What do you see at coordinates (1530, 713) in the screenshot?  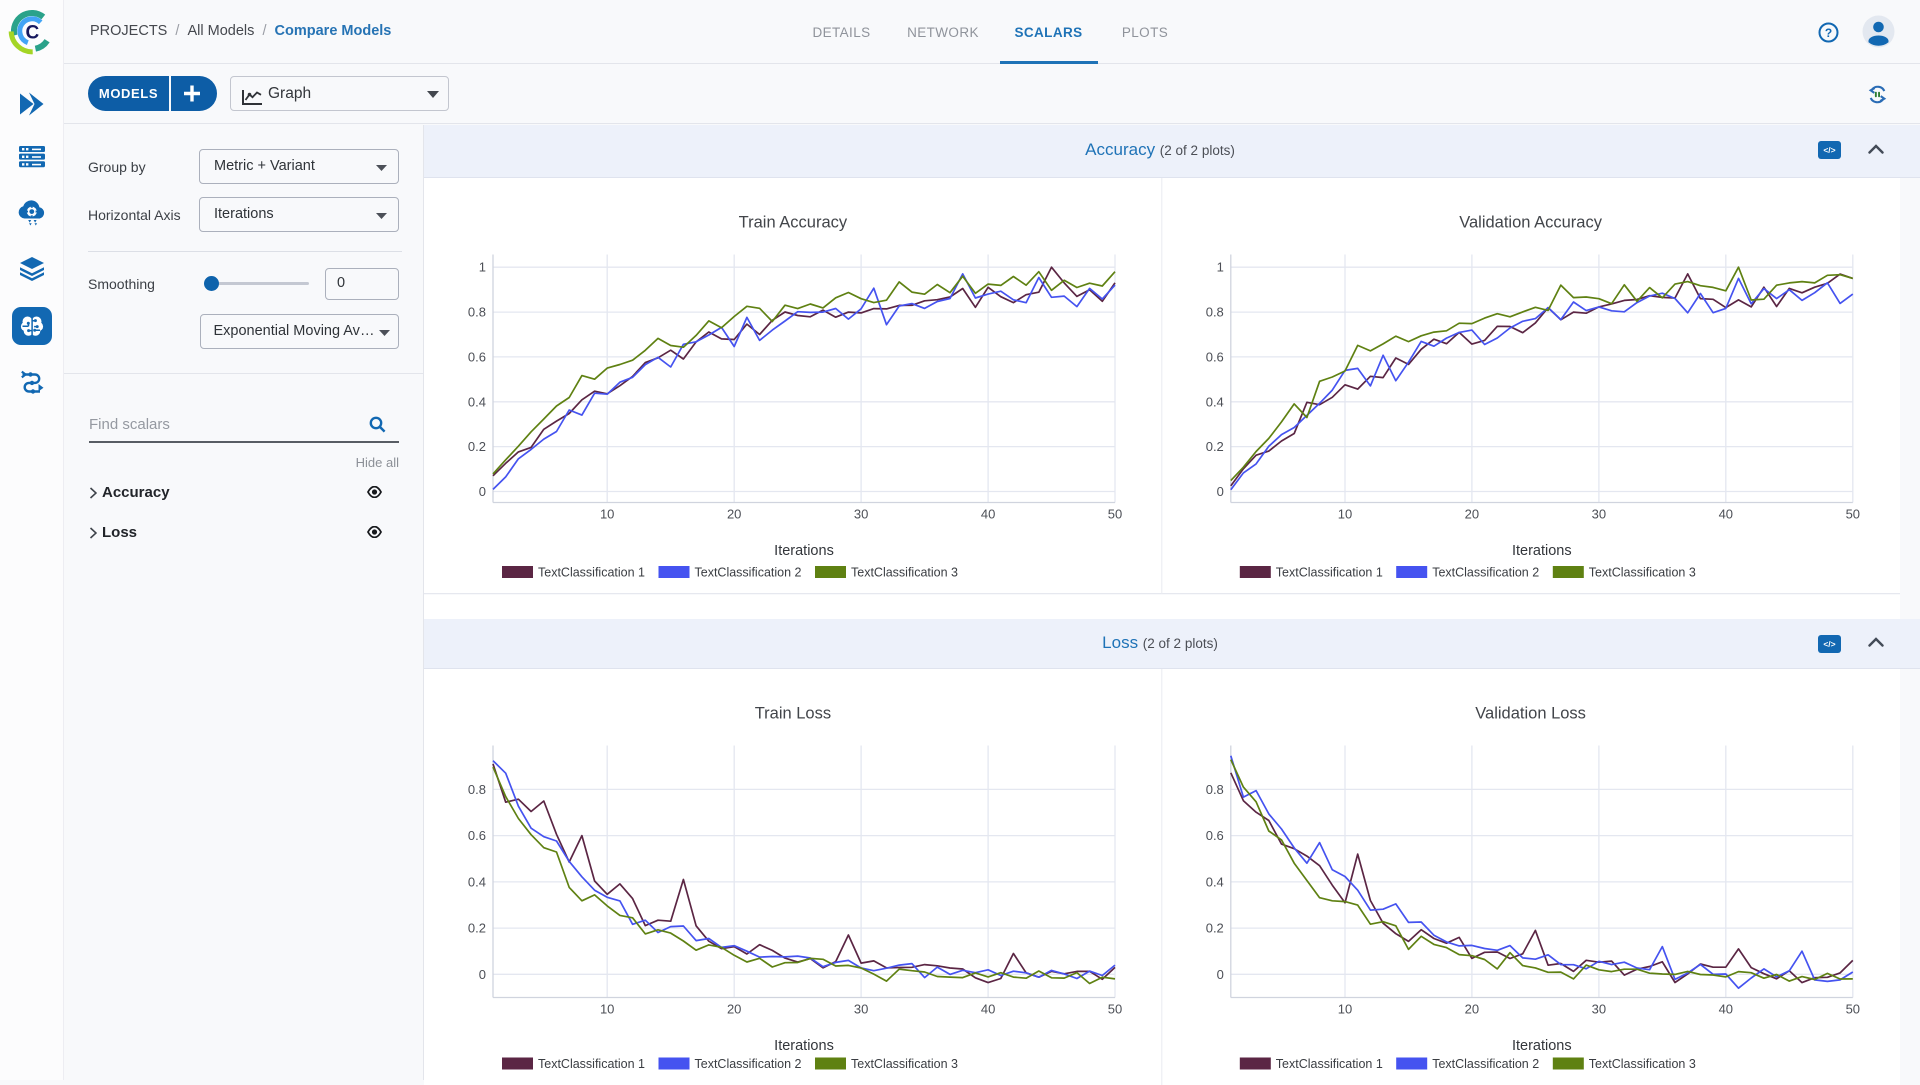 I see `svg-text: Validation Loss` at bounding box center [1530, 713].